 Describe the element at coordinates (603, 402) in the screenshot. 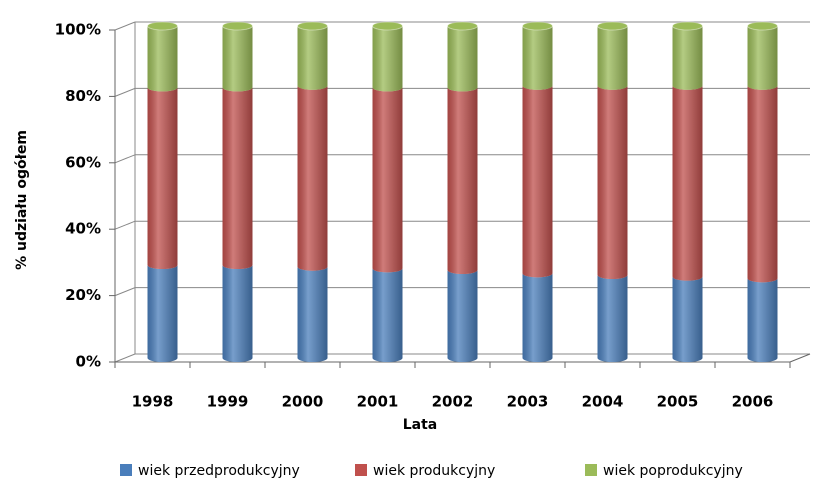

I see `x-tick-label: 2004` at that location.